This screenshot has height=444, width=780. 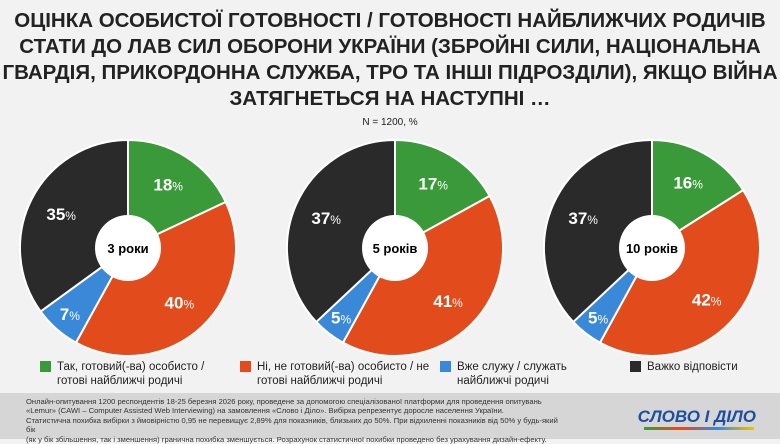 I want to click on data-label-no: 42%, so click(x=707, y=299).